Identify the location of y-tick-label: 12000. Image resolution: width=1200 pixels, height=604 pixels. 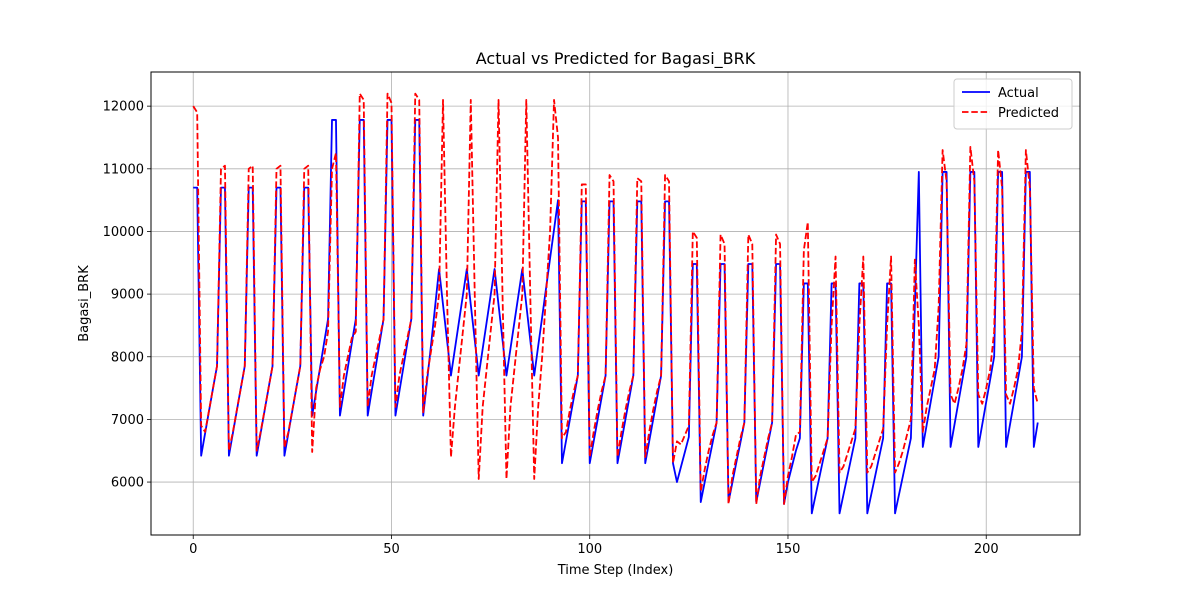
(123, 107).